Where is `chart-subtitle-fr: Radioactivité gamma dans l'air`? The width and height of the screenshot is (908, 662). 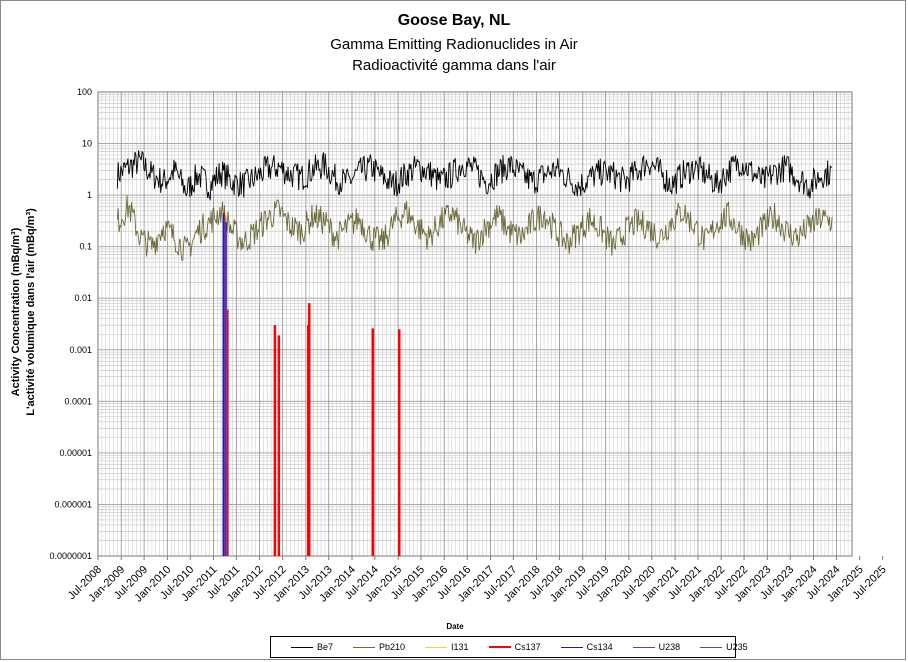 chart-subtitle-fr: Radioactivité gamma dans l'air is located at coordinates (454, 65).